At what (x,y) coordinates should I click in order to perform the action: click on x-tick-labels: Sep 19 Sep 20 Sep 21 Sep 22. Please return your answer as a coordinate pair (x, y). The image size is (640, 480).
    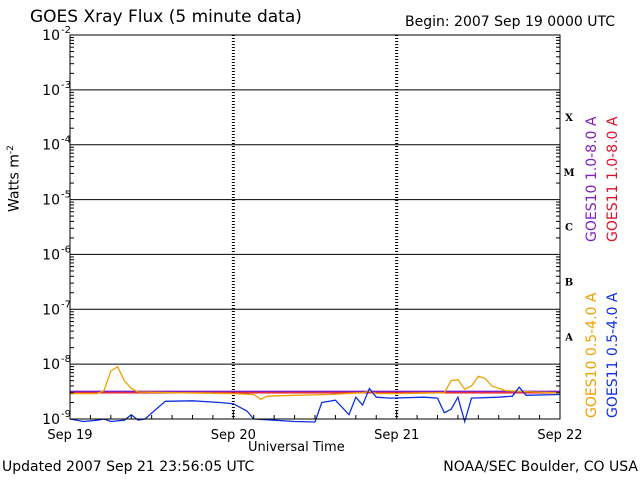
    Looking at the image, I should click on (314, 435).